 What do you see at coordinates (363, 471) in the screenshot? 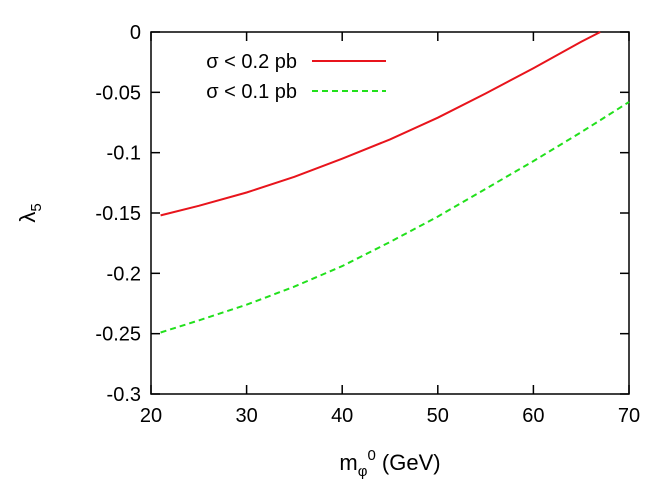
I see `x-axis-label-sub: φ` at bounding box center [363, 471].